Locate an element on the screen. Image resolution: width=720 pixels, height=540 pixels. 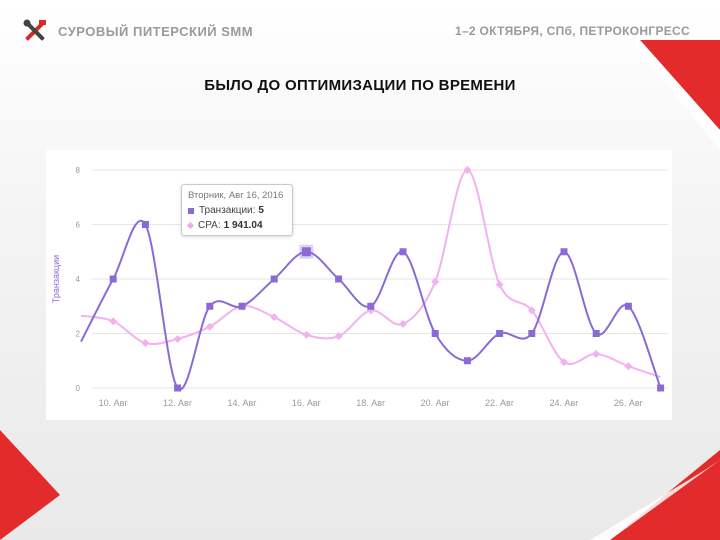
decor-corner-bottom-left is located at coordinates (30, 485).